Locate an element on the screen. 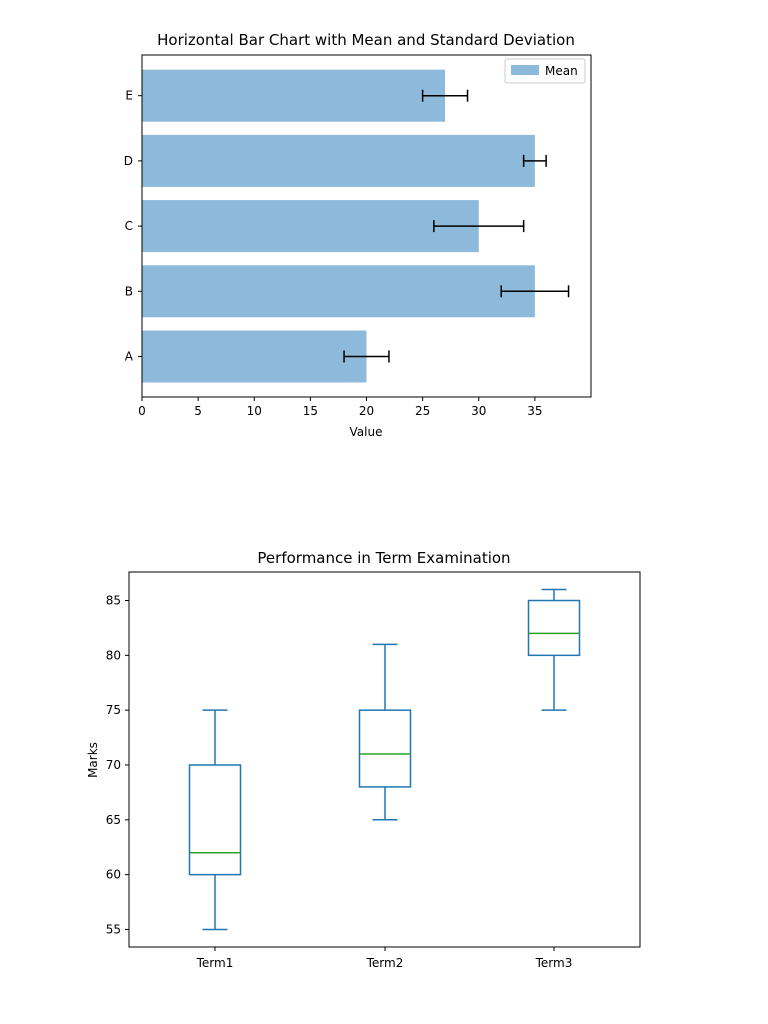 Image resolution: width=768 pixels, height=1024 pixels. bar-c is located at coordinates (310, 226).